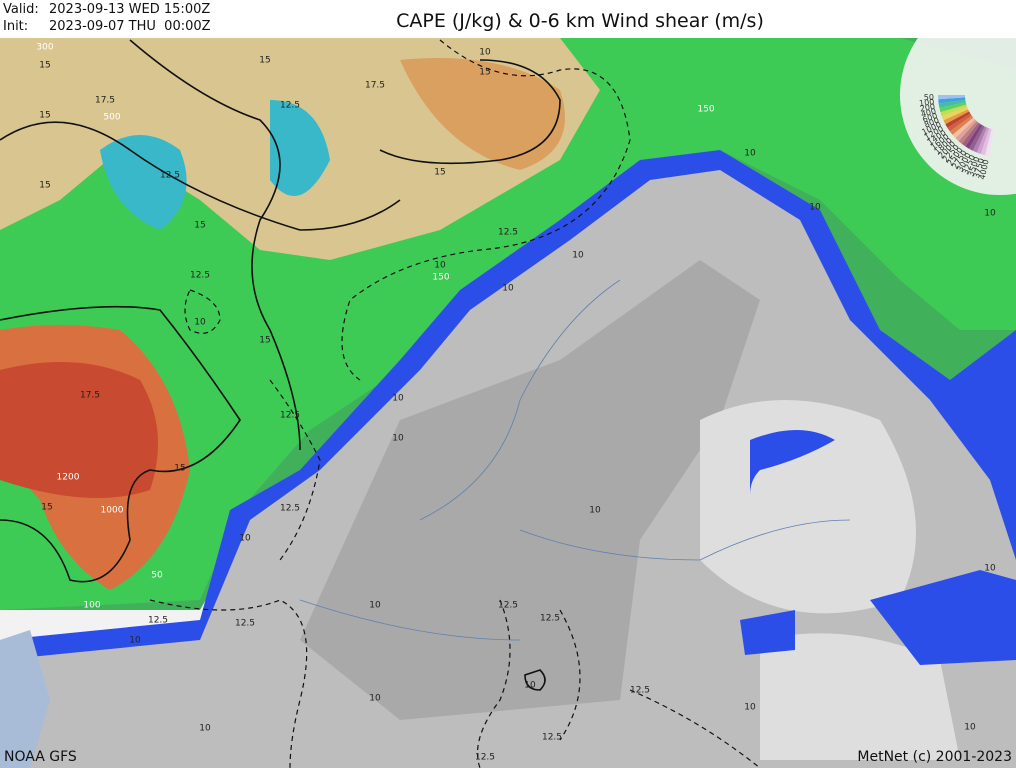  What do you see at coordinates (91, 606) in the screenshot?
I see `cape-label: 100` at bounding box center [91, 606].